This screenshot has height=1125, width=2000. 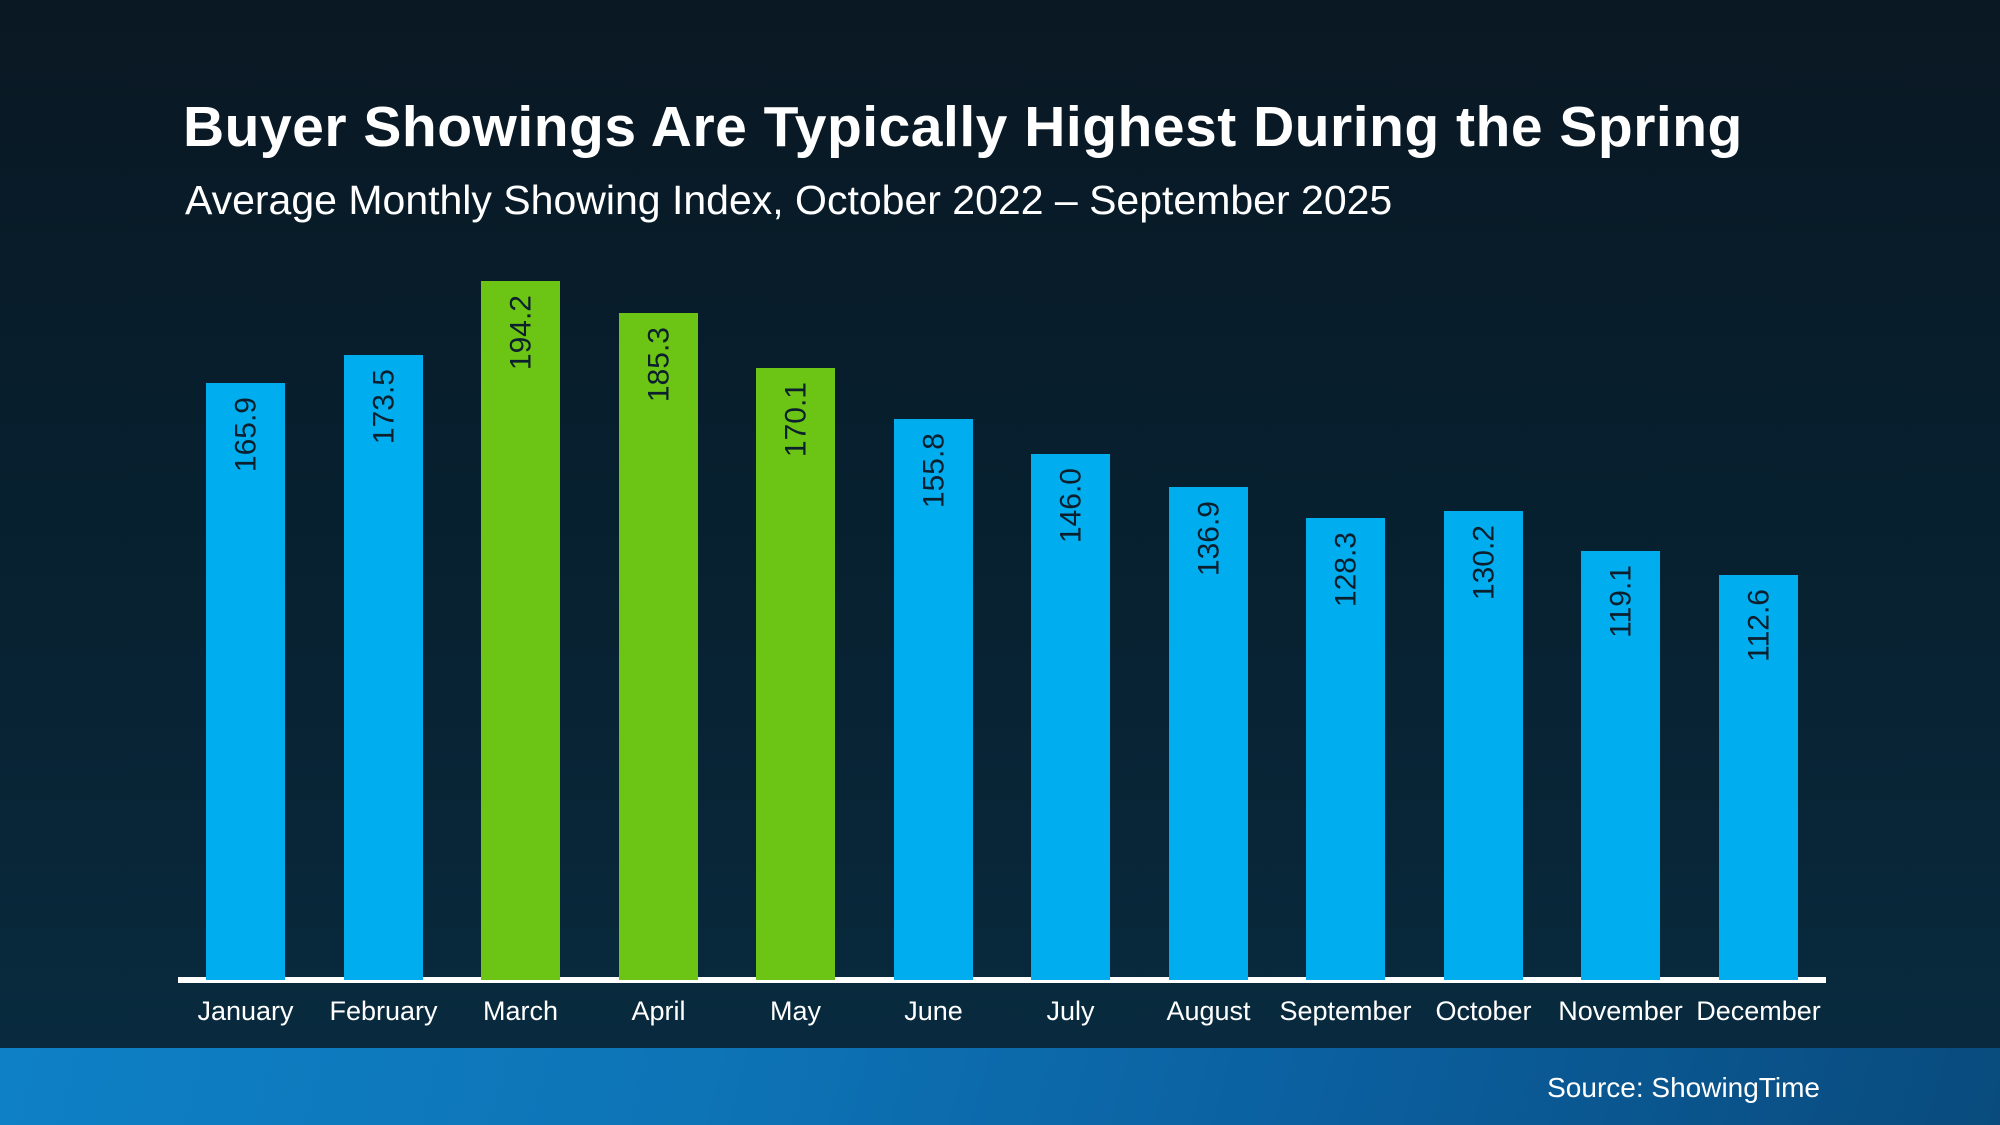 I want to click on bar-december: 112.6, so click(x=1758, y=777).